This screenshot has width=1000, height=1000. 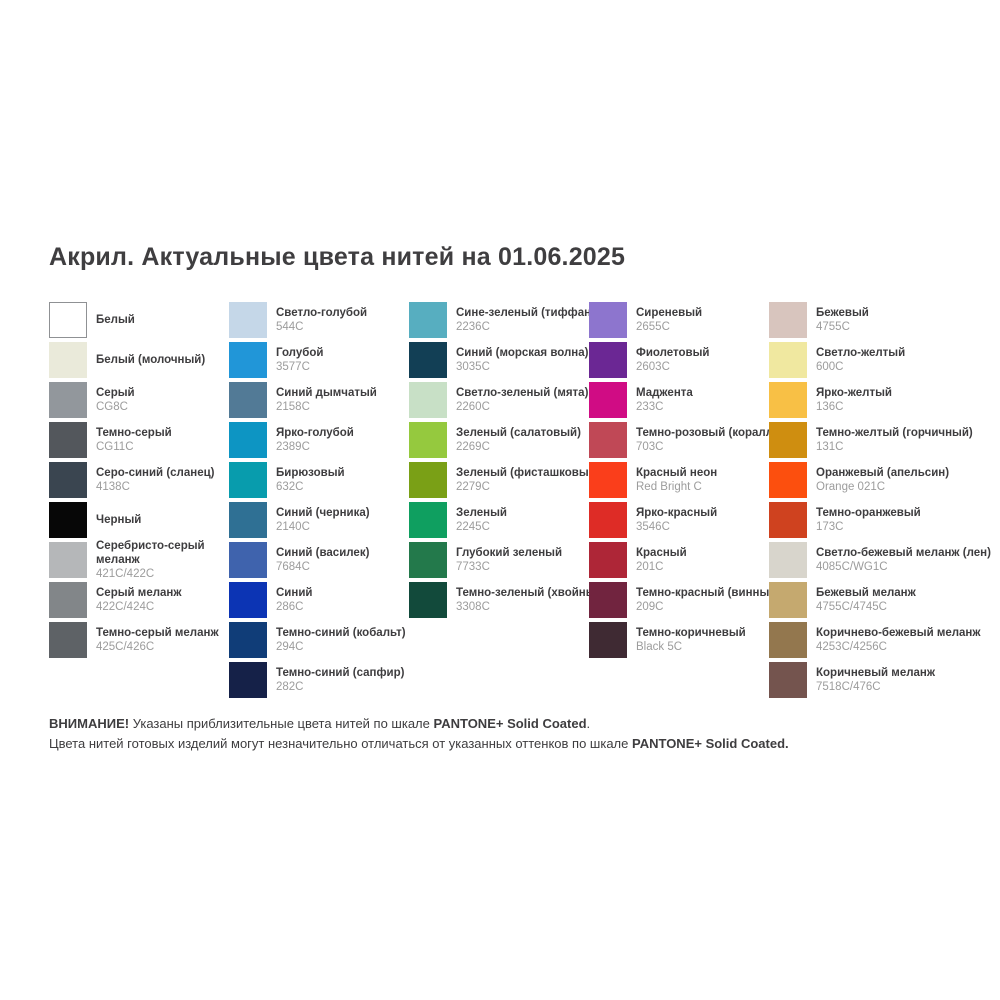 What do you see at coordinates (323, 513) in the screenshot?
I see `color-name: Синий (черника)` at bounding box center [323, 513].